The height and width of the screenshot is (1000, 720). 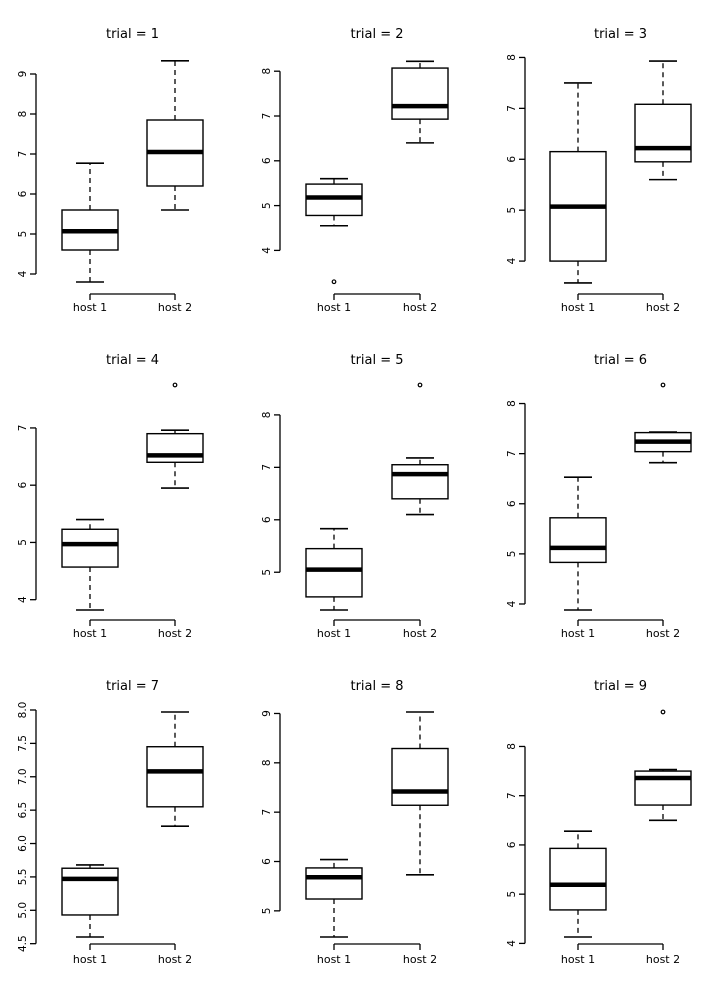 What do you see at coordinates (376, 686) in the screenshot?
I see `panel-title: trial = 8` at bounding box center [376, 686].